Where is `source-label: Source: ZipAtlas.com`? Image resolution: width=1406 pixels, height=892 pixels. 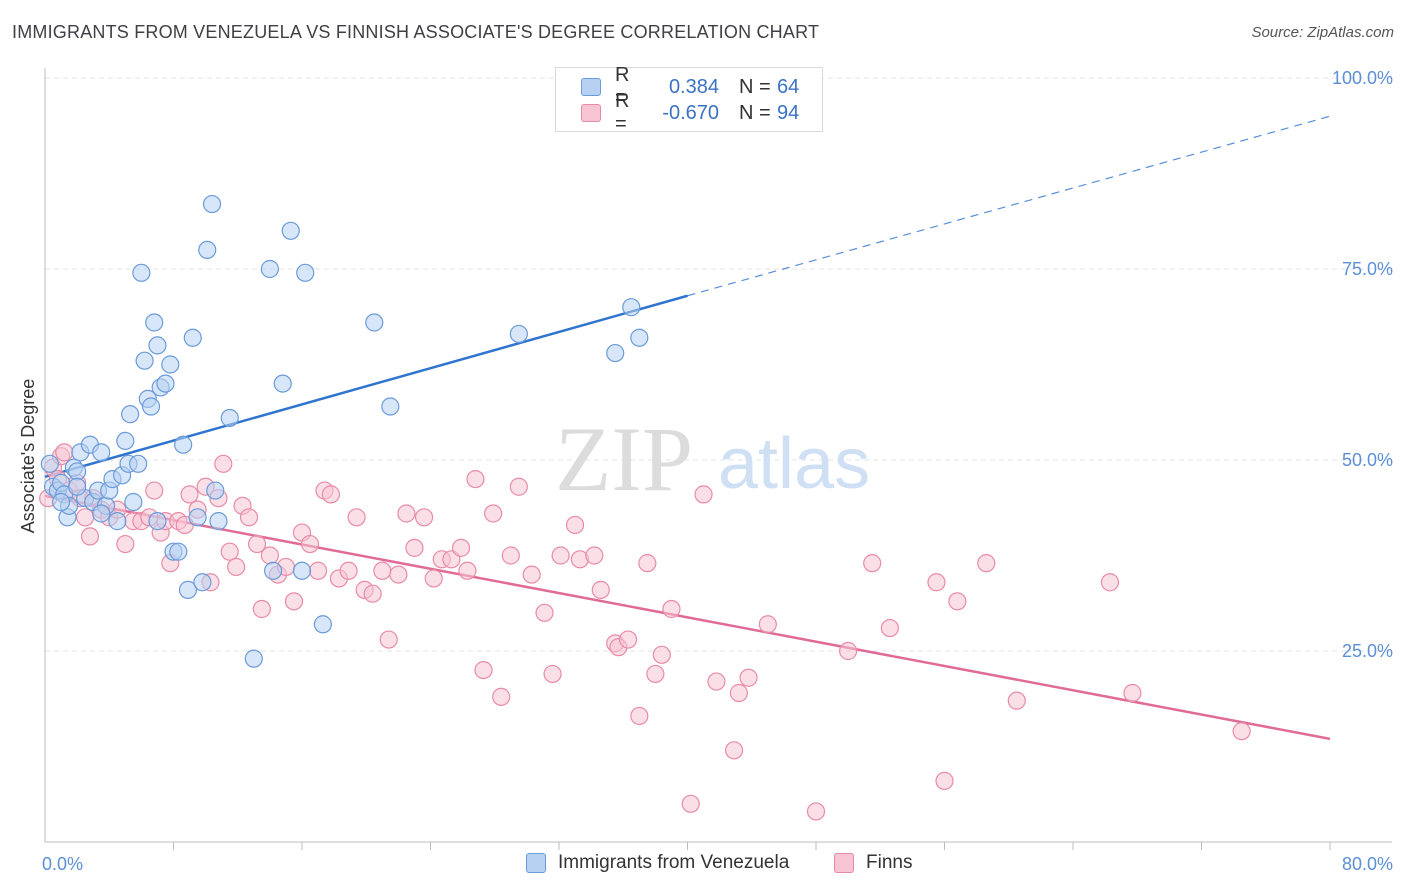
source-label: Source: ZipAtlas.com is located at coordinates (1322, 32).